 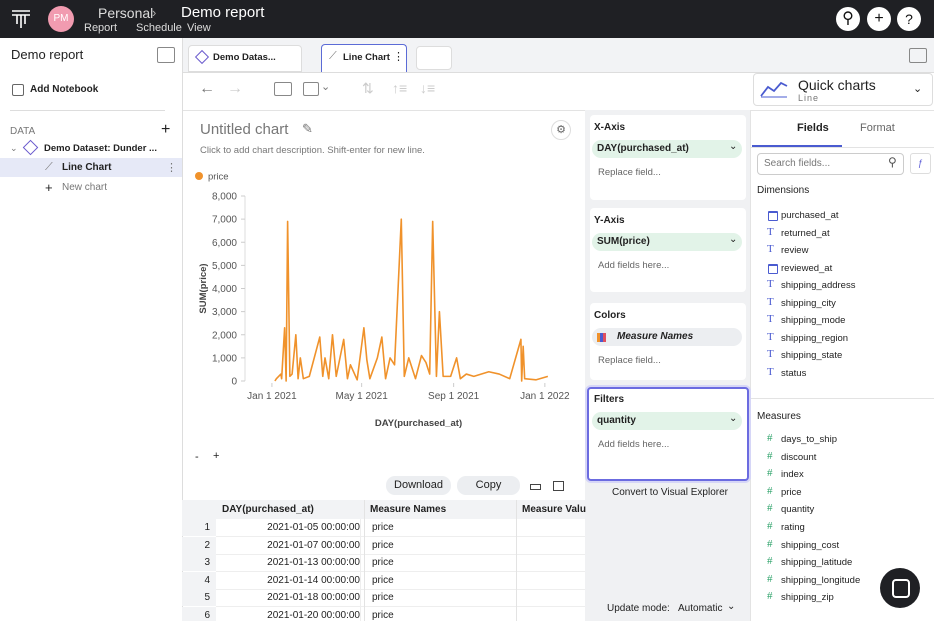 What do you see at coordinates (199, 176) in the screenshot?
I see `legend-dot` at bounding box center [199, 176].